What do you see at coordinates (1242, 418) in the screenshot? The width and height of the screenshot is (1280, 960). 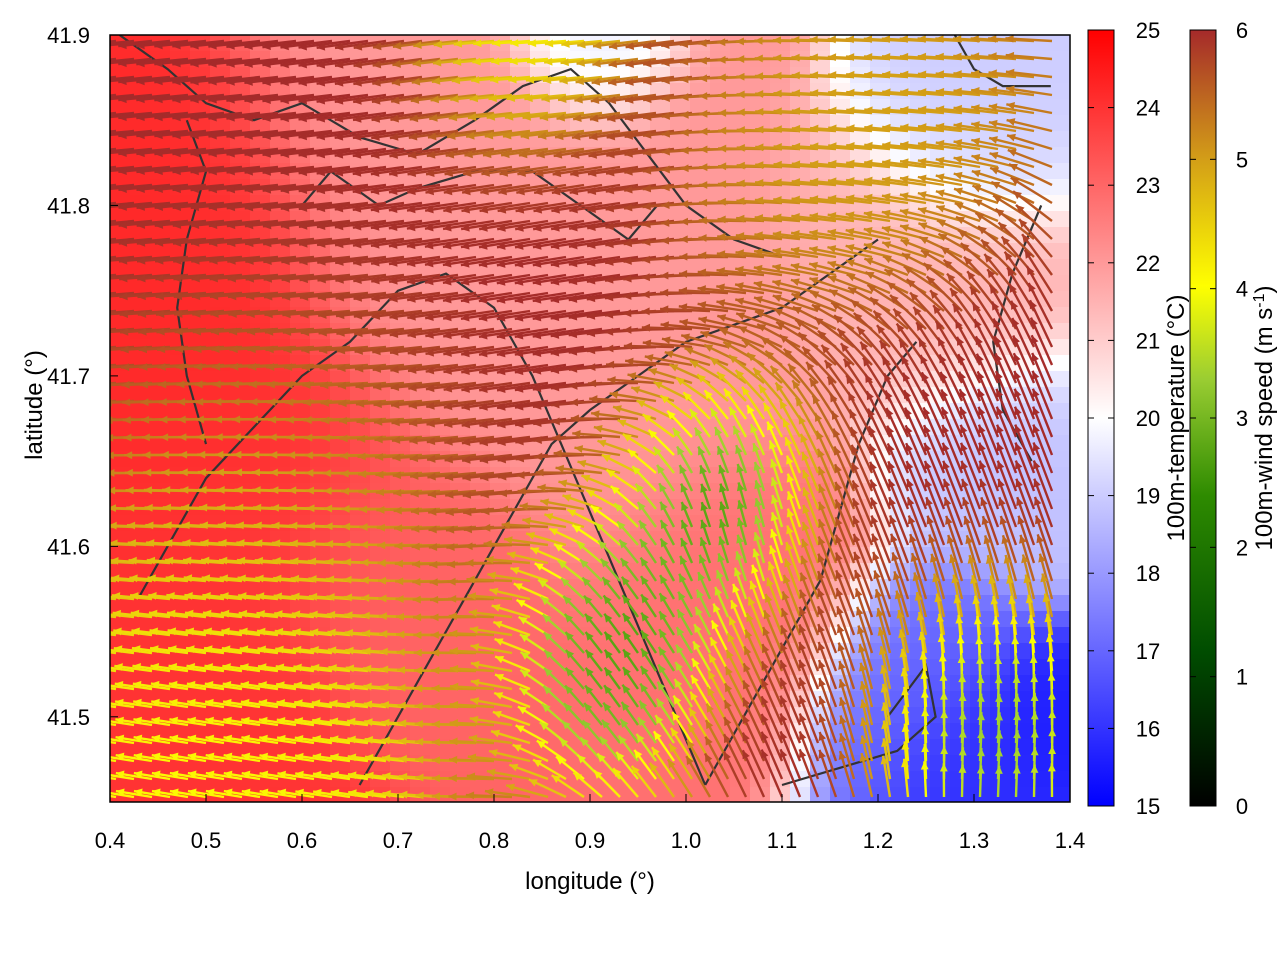 I see `wind-colorbar-tick-label: 3` at bounding box center [1242, 418].